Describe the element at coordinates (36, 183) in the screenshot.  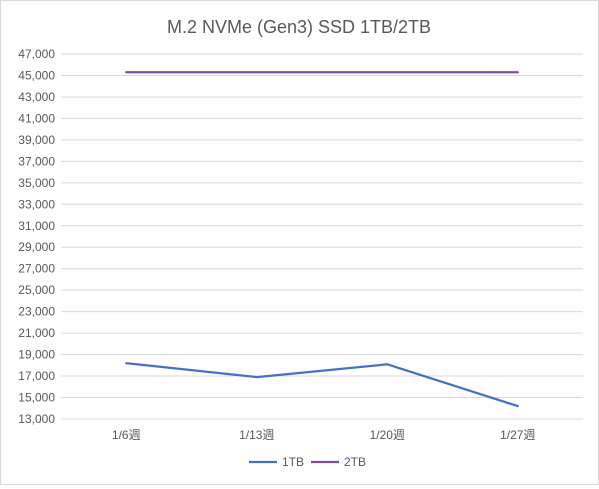
I see `y-tick-label: 35,000` at that location.